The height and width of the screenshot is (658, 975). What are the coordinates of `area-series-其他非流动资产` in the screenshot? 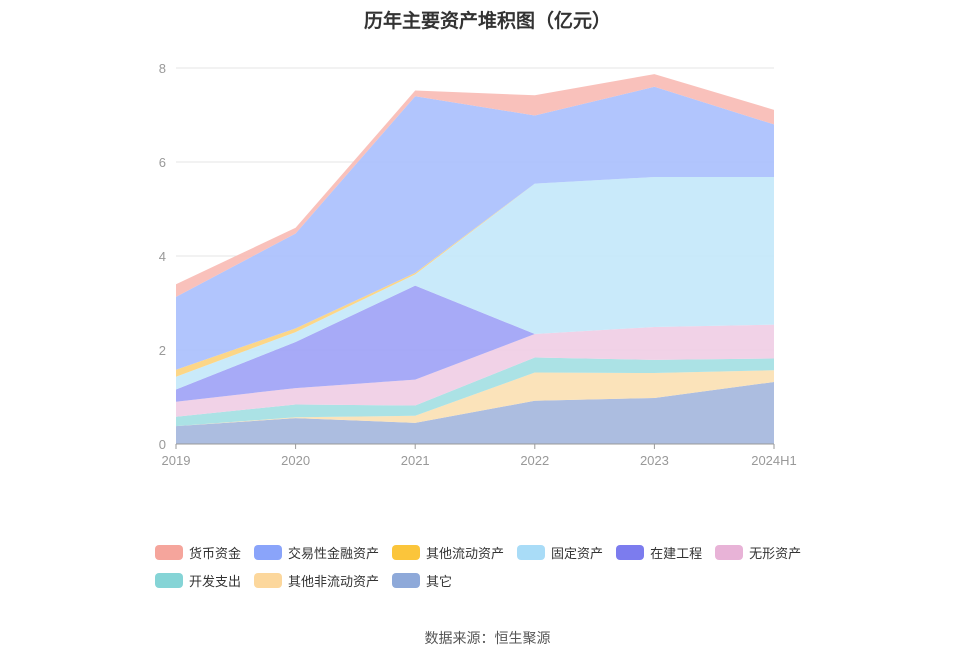 It's located at (475, 398).